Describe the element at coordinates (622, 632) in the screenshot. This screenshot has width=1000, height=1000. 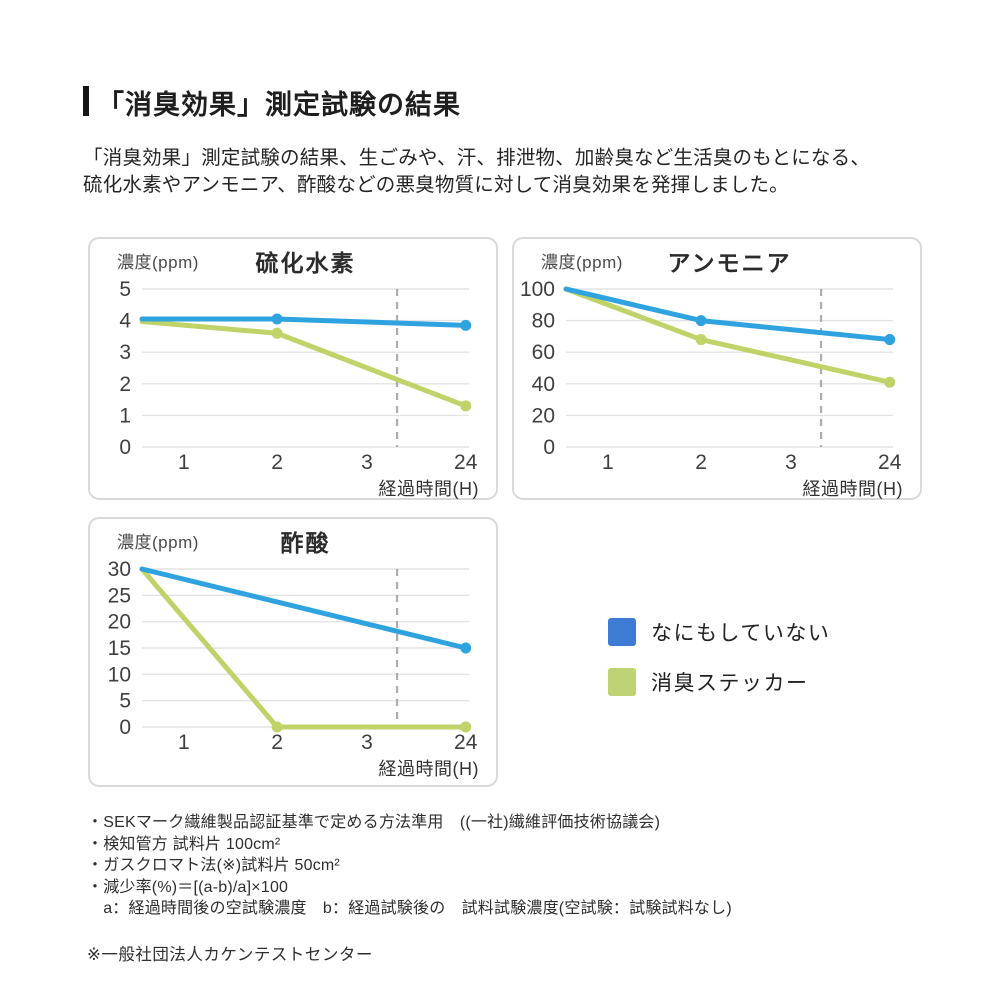
I see `legend-swatch-blue` at that location.